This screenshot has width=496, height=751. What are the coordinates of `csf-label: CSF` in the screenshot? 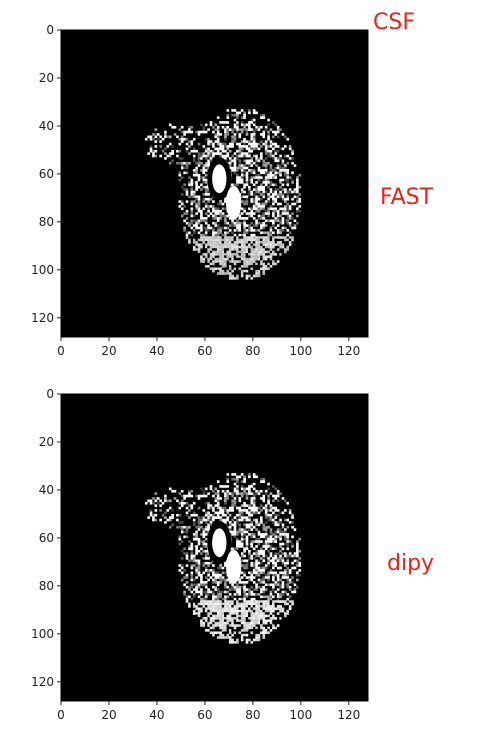 It's located at (394, 22).